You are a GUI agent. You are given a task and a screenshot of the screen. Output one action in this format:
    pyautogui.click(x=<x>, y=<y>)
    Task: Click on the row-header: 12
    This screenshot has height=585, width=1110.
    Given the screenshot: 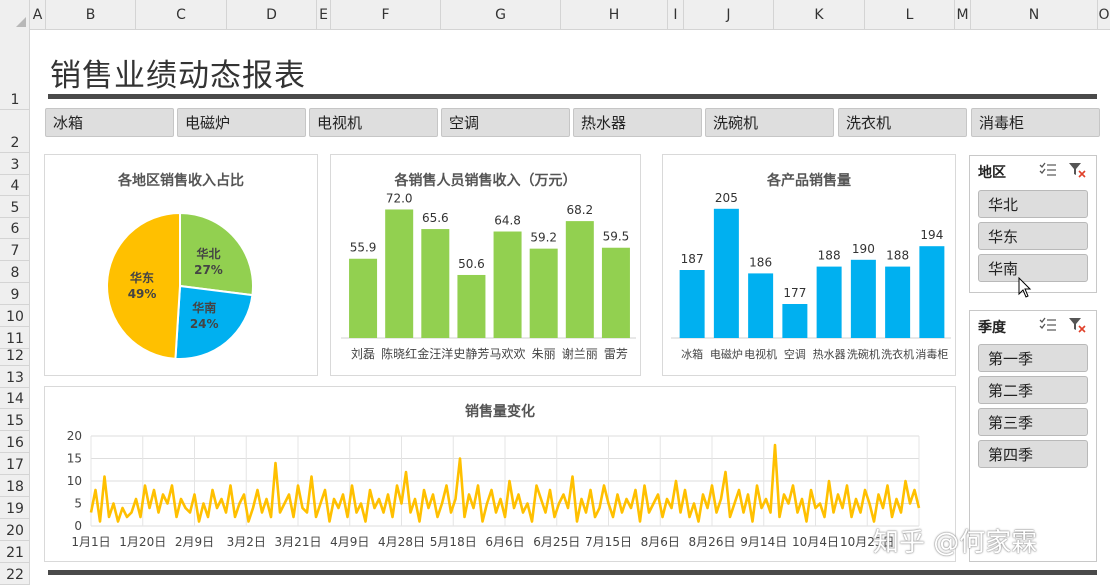 What is the action you would take?
    pyautogui.click(x=15, y=357)
    